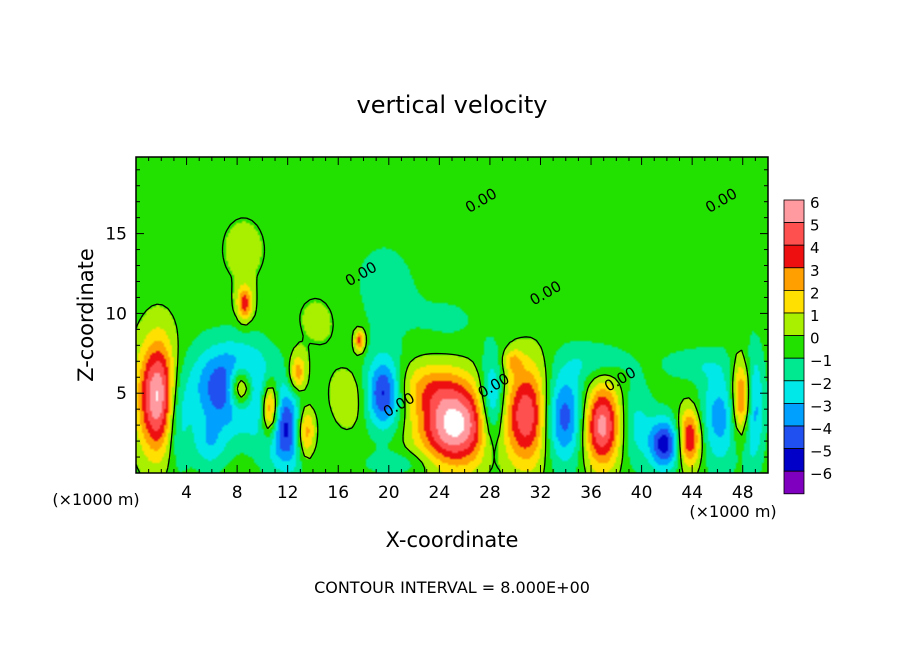 This screenshot has width=904, height=654. Describe the element at coordinates (692, 493) in the screenshot. I see `x-tick-label: 44` at that location.